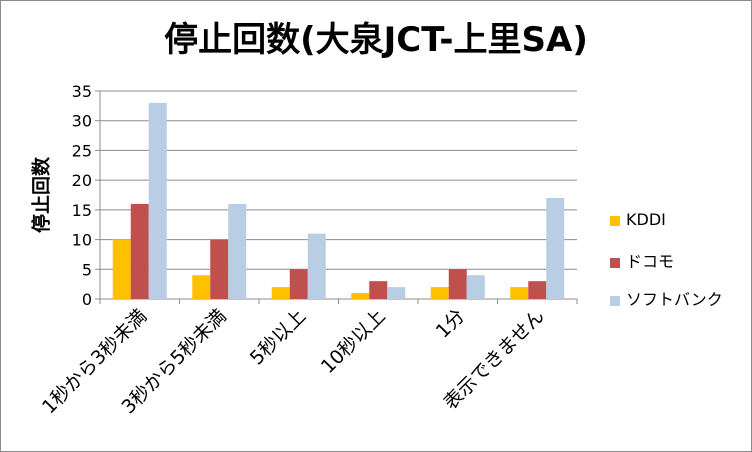 Image resolution: width=752 pixels, height=452 pixels. What do you see at coordinates (615, 300) in the screenshot?
I see `legend-swatch-softbank` at bounding box center [615, 300].